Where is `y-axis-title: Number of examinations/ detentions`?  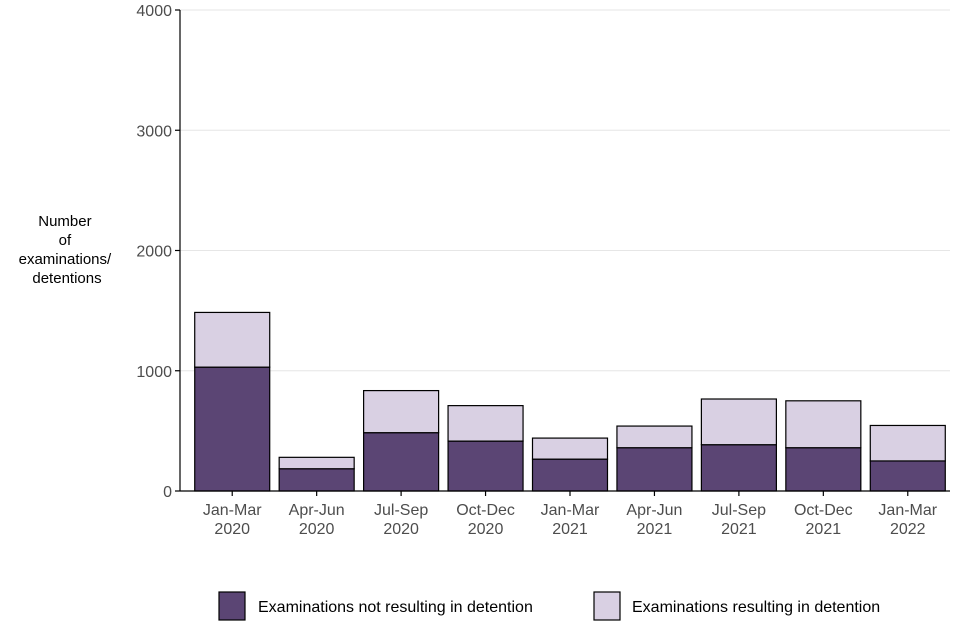
y-axis-title: Number of examinations/ detentions is located at coordinates (67, 250).